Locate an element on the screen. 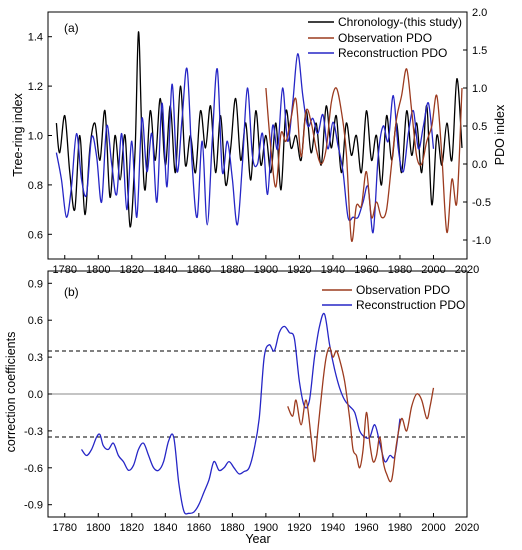 This screenshot has width=522, height=550. panel-a-left-ytick-label: 1.0 is located at coordinates (35, 137).